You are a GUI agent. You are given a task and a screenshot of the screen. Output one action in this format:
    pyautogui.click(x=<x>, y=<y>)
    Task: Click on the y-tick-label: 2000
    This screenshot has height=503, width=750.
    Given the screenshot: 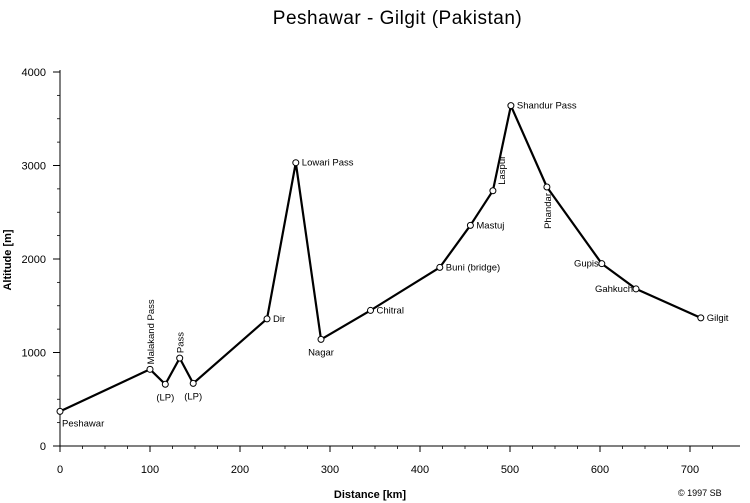 What is the action you would take?
    pyautogui.click(x=34, y=260)
    